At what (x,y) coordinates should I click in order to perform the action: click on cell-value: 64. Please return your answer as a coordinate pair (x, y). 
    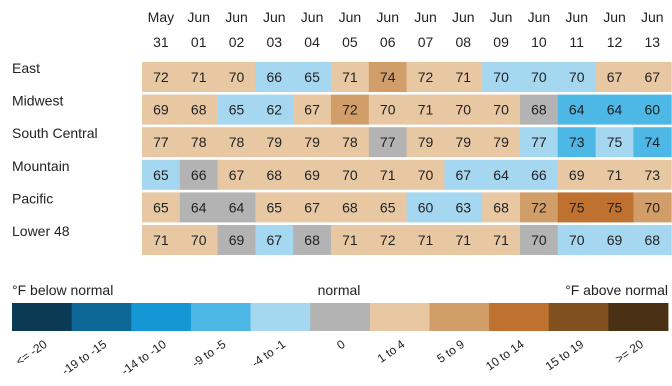
    Looking at the image, I should click on (199, 207).